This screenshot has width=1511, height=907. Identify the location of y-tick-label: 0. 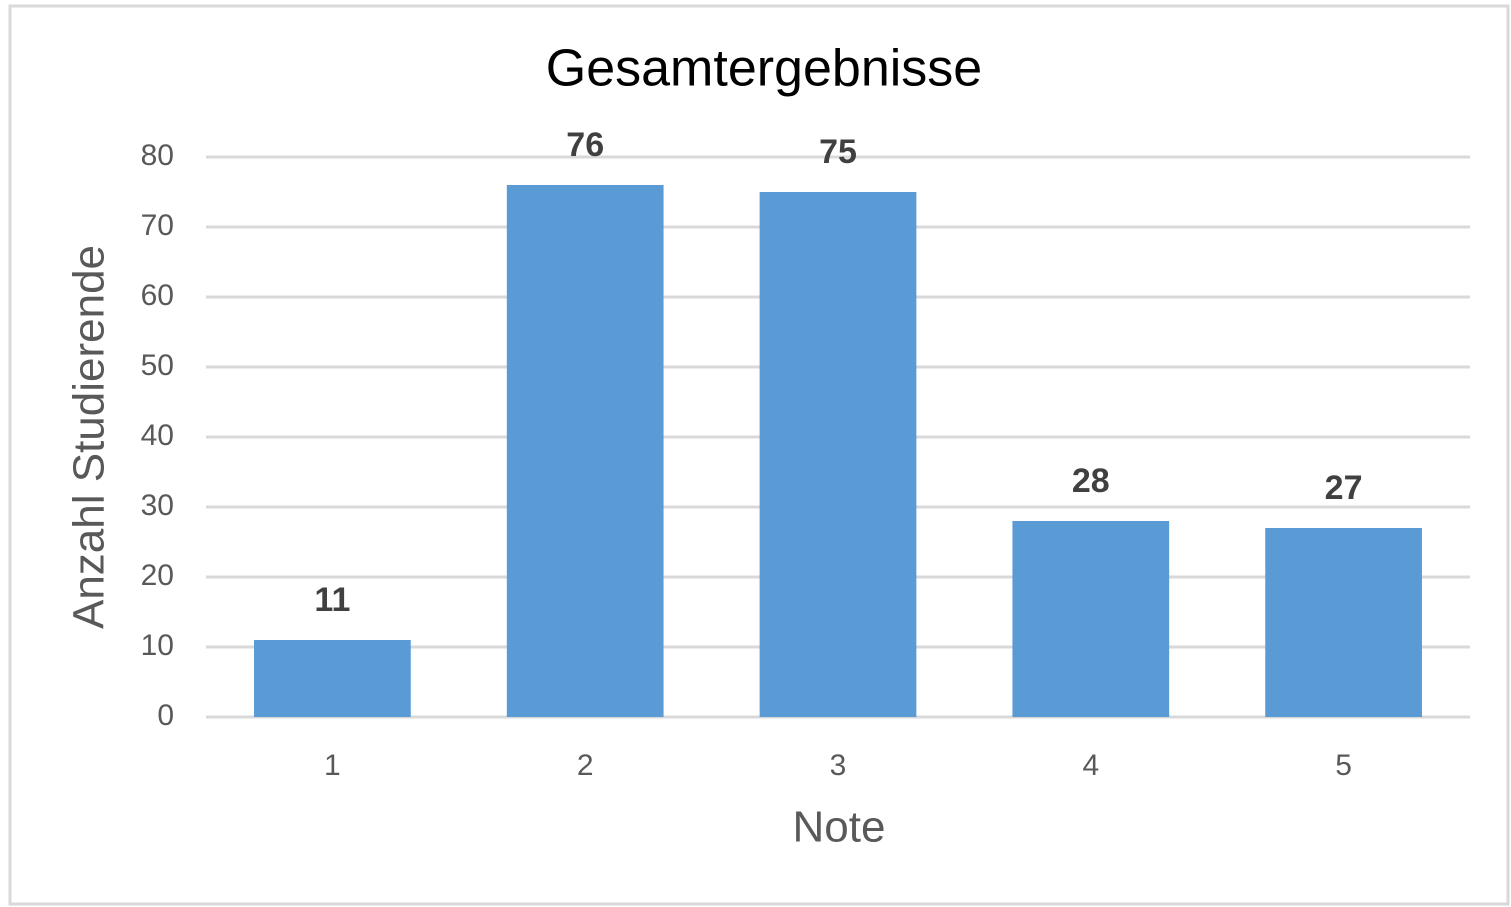
(165, 715).